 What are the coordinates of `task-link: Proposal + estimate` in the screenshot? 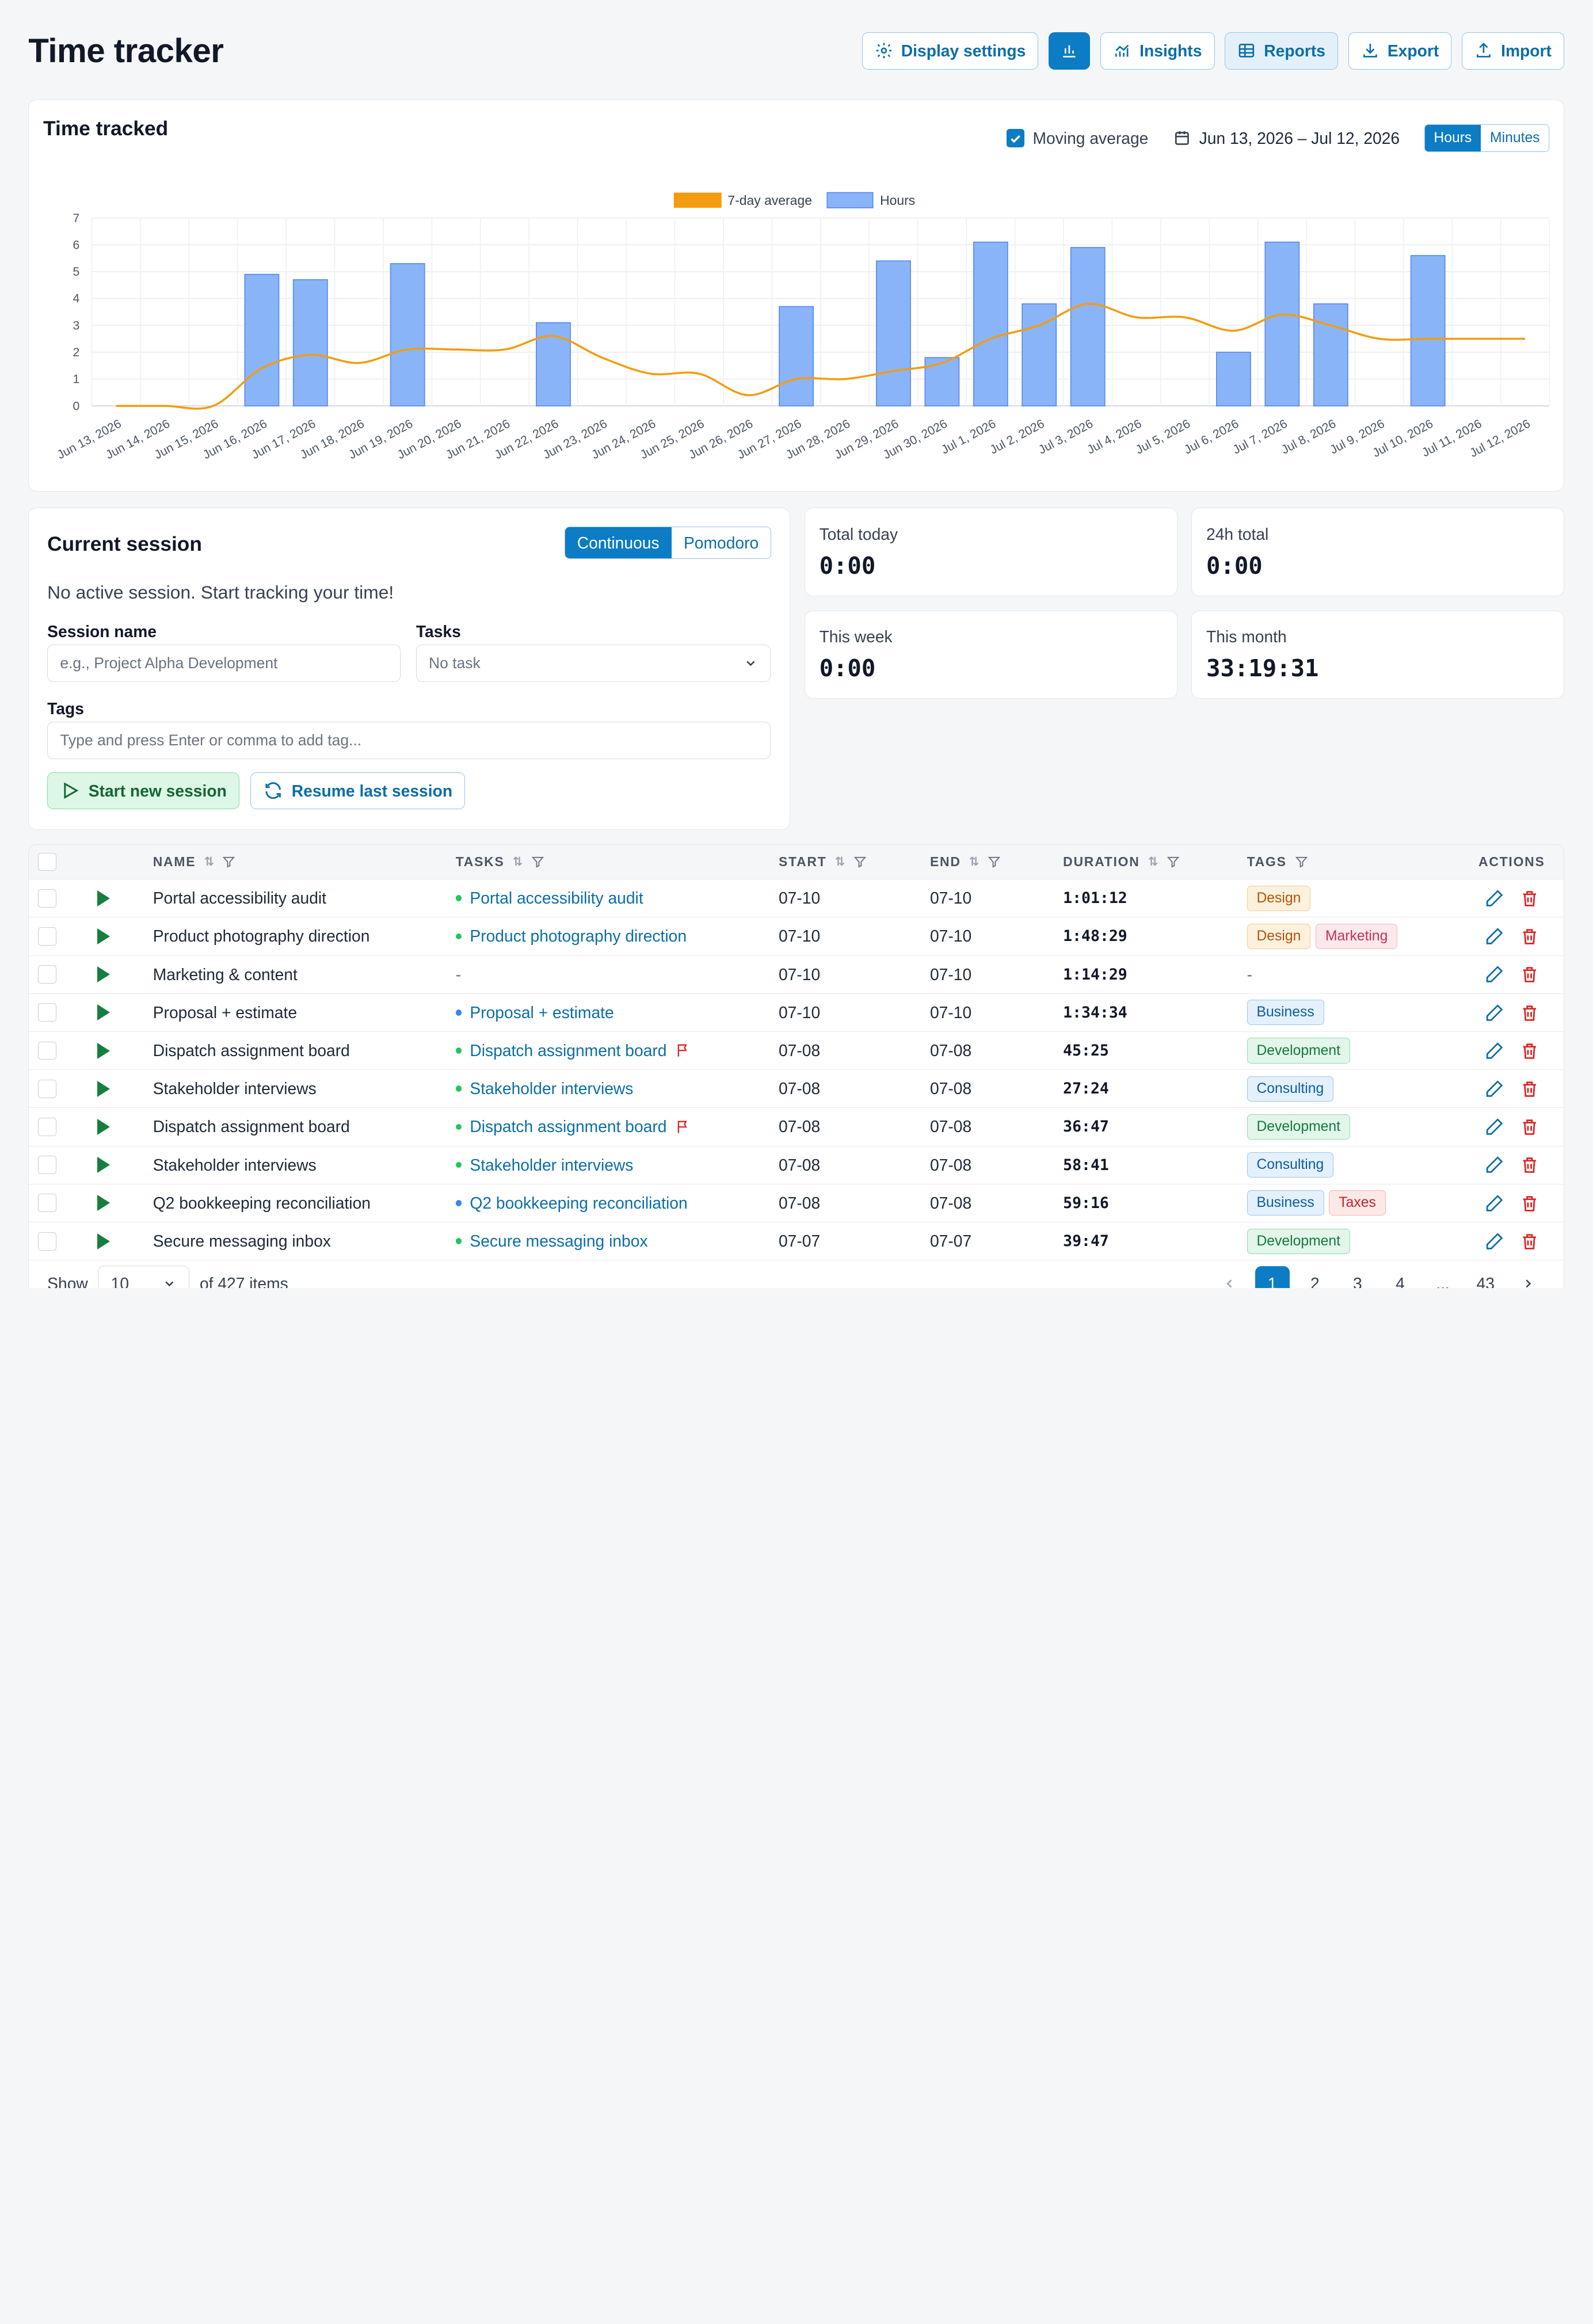 It's located at (617, 1012).